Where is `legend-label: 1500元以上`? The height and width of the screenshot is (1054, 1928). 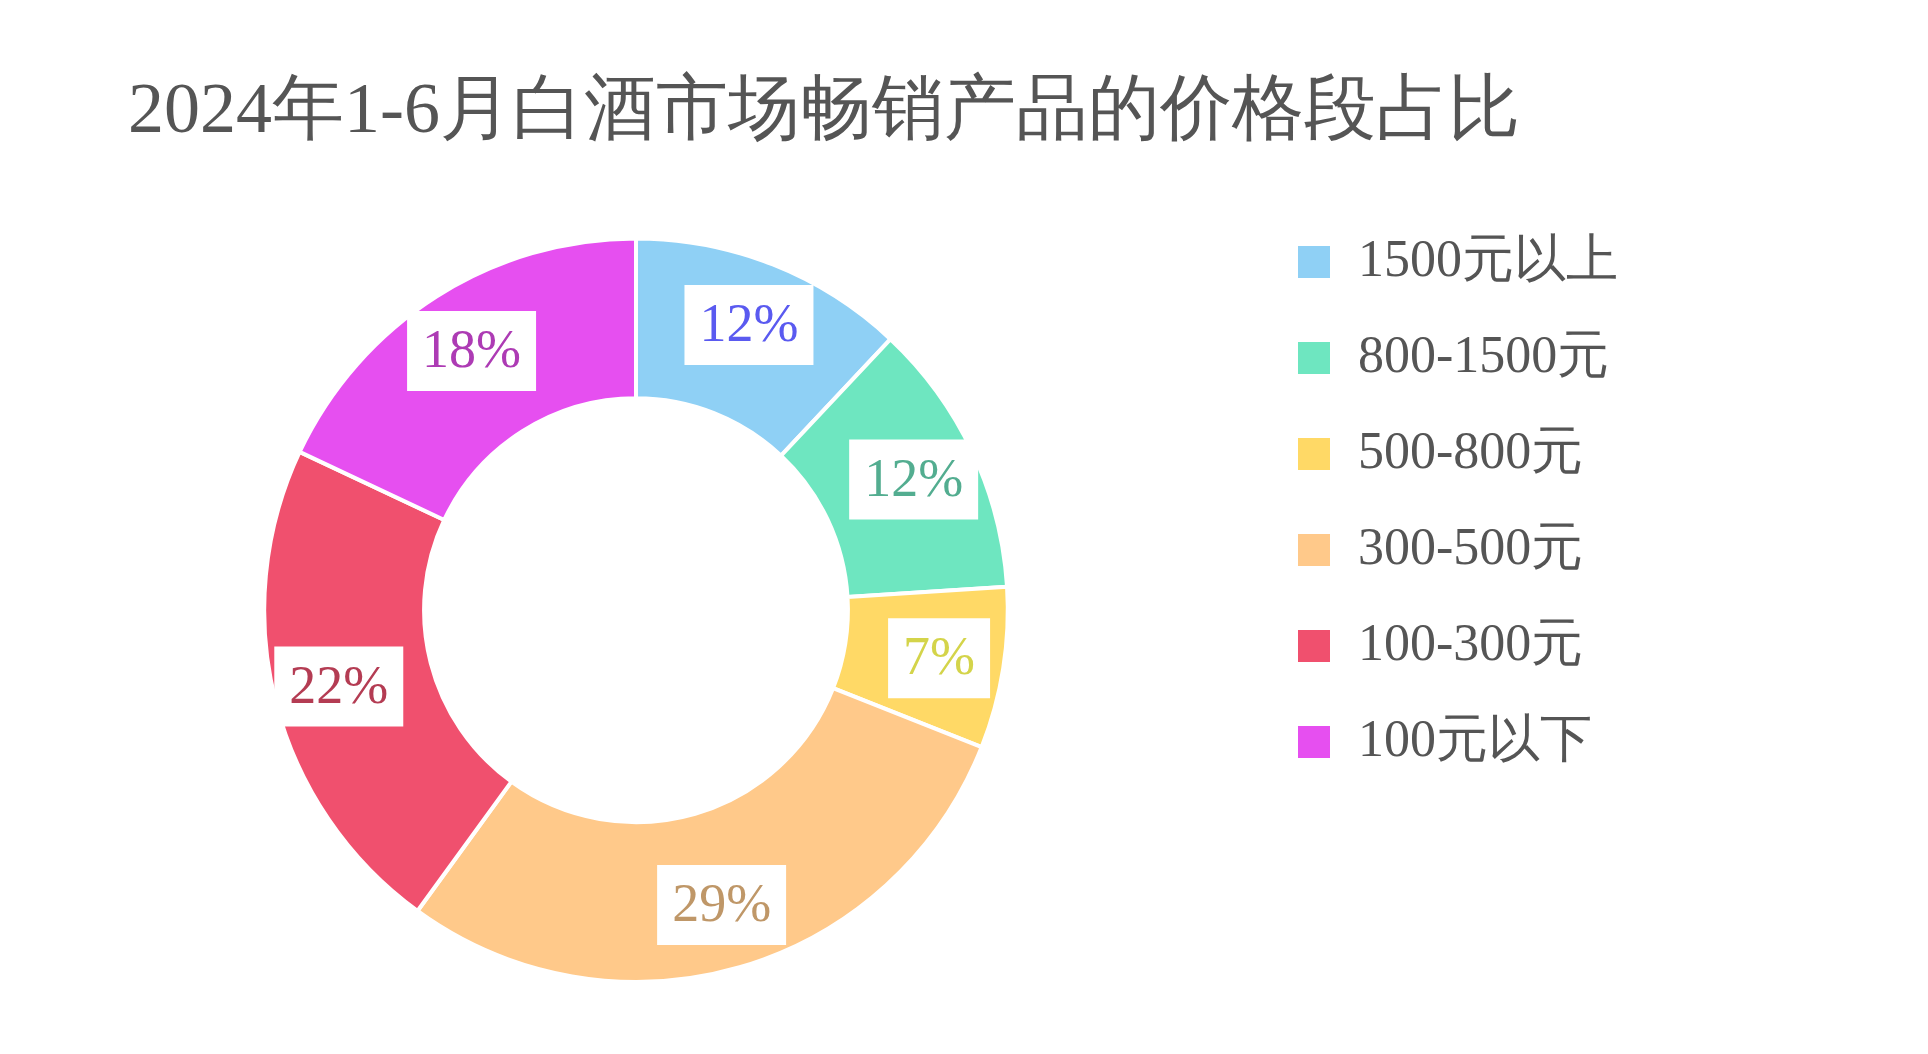 legend-label: 1500元以上 is located at coordinates (1488, 258).